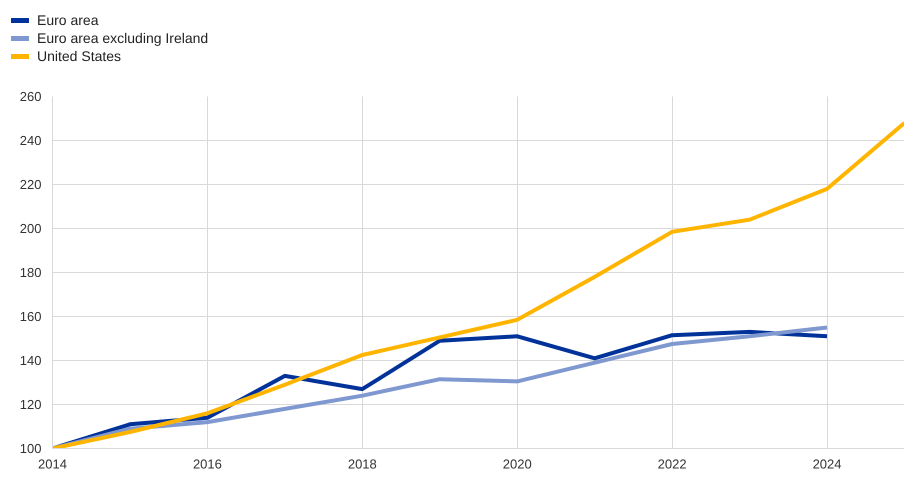 Image resolution: width=904 pixels, height=479 pixels. What do you see at coordinates (122, 38) in the screenshot?
I see `legend-label: Euro area excluding Ireland` at bounding box center [122, 38].